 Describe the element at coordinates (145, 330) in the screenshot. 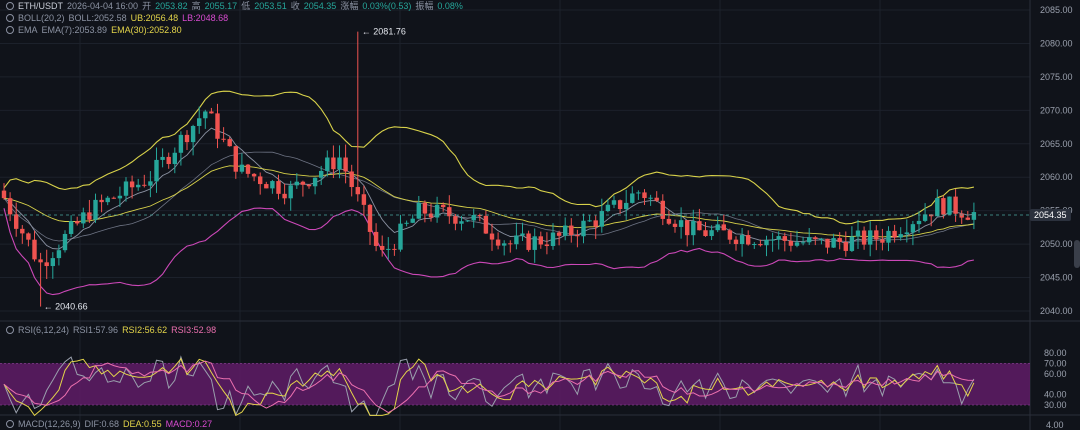

I see `rsi2-value: RSI2:56.62` at that location.